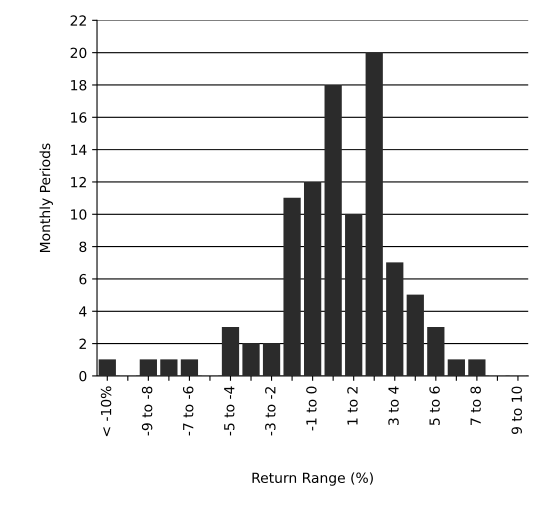 The height and width of the screenshot is (508, 539). I want to click on y-tick-label: 10, so click(78, 214).